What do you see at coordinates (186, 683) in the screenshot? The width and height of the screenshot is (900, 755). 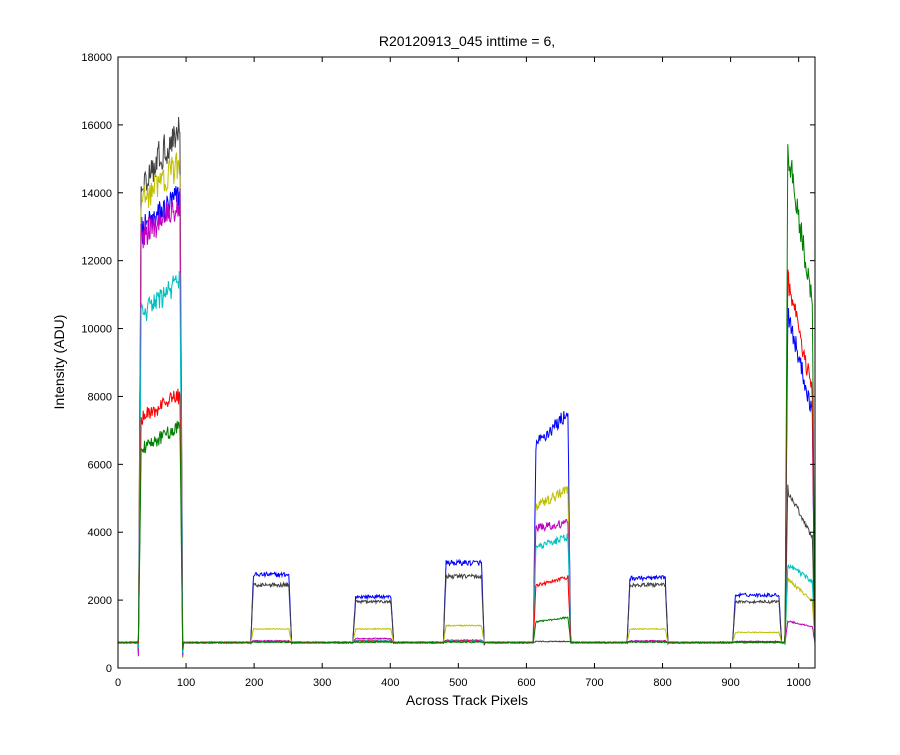 I see `x-tick-label: 100` at bounding box center [186, 683].